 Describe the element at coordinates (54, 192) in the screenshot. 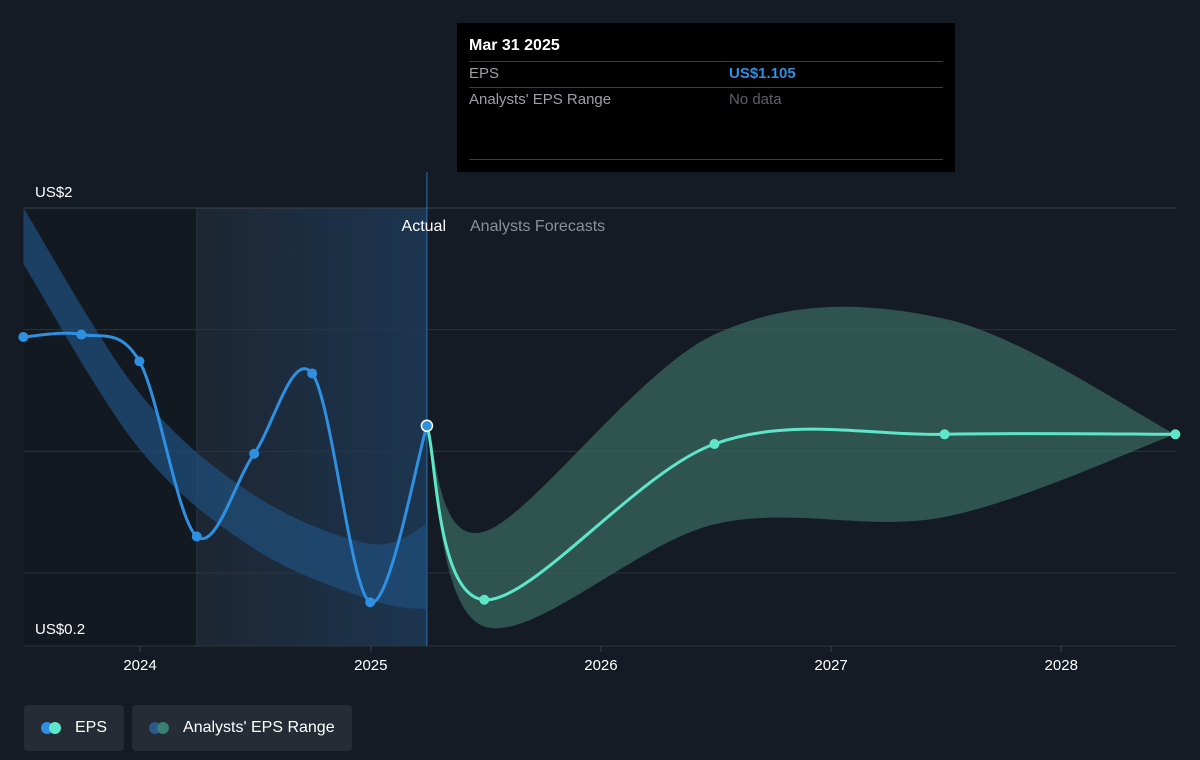

I see `y-axis-top-label: US$2` at that location.